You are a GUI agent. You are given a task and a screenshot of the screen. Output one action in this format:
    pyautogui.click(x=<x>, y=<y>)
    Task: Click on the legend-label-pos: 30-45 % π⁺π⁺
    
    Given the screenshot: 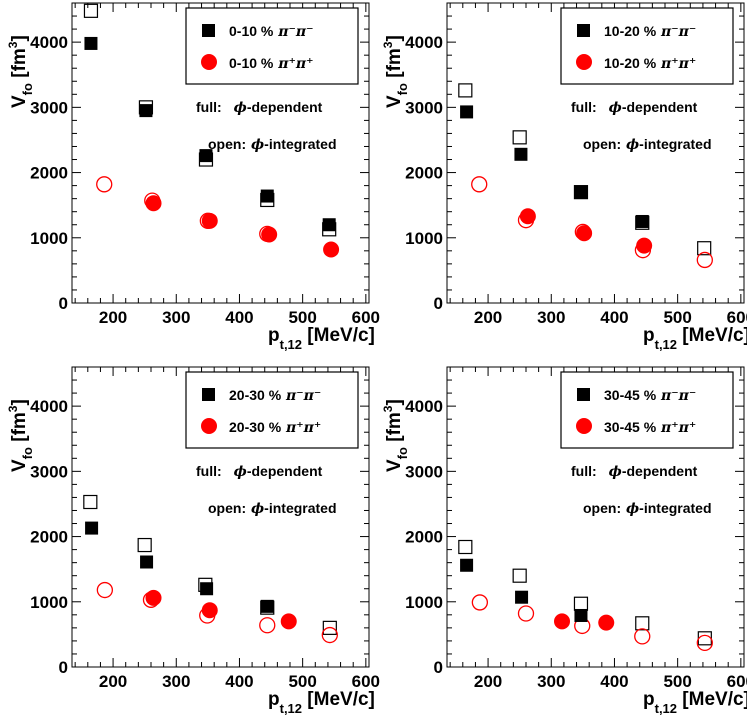 What is the action you would take?
    pyautogui.click(x=650, y=427)
    